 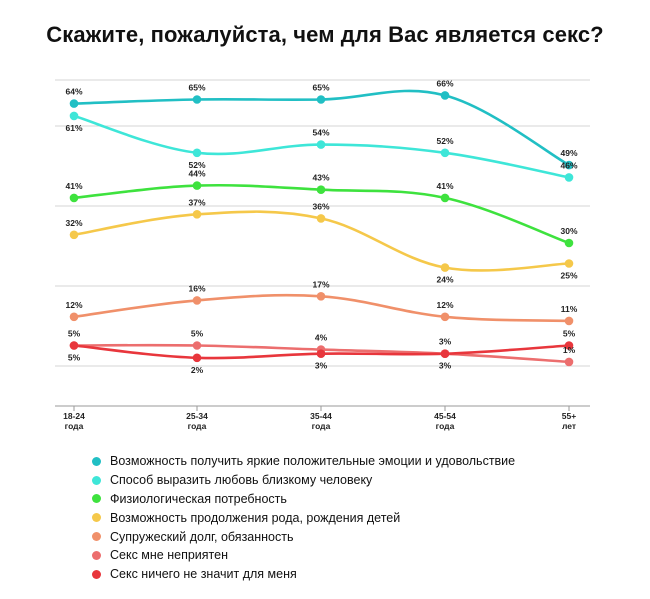 What do you see at coordinates (73, 128) in the screenshot?
I see `data-label: 61%` at bounding box center [73, 128].